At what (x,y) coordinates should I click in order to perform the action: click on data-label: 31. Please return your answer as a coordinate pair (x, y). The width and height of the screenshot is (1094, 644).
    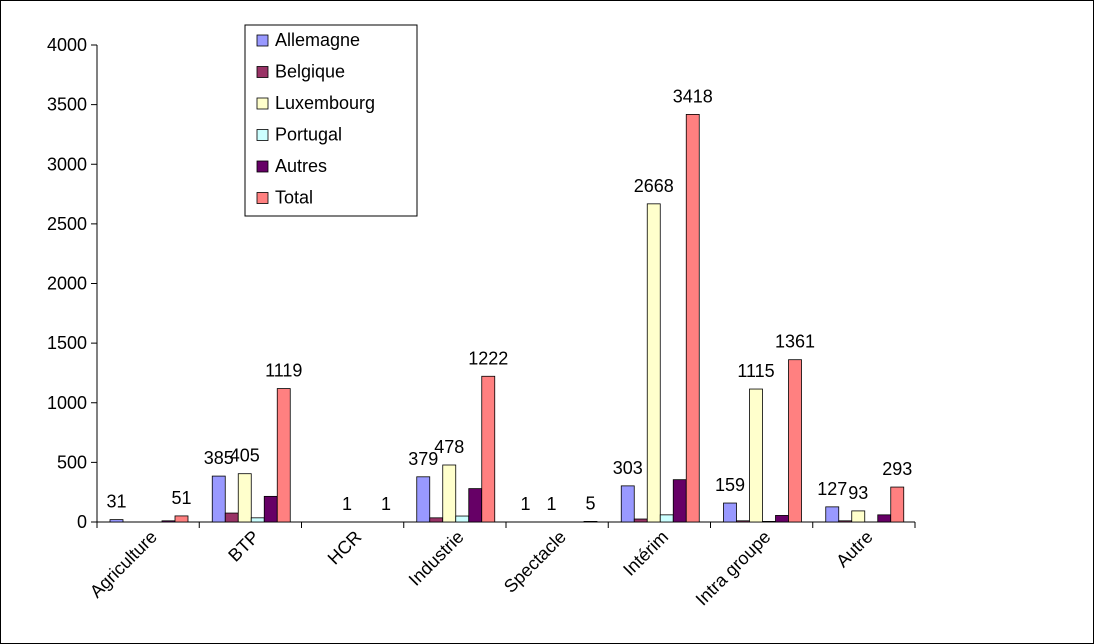
    Looking at the image, I should click on (116, 502).